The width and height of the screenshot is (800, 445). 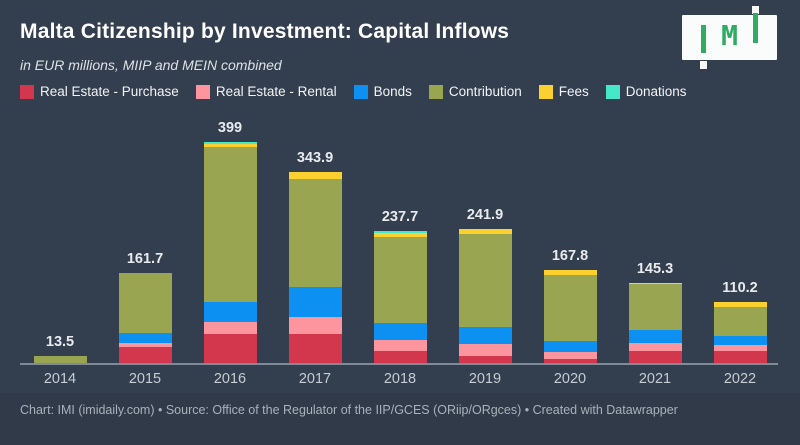 I want to click on imi-logo: M, so click(x=729, y=37).